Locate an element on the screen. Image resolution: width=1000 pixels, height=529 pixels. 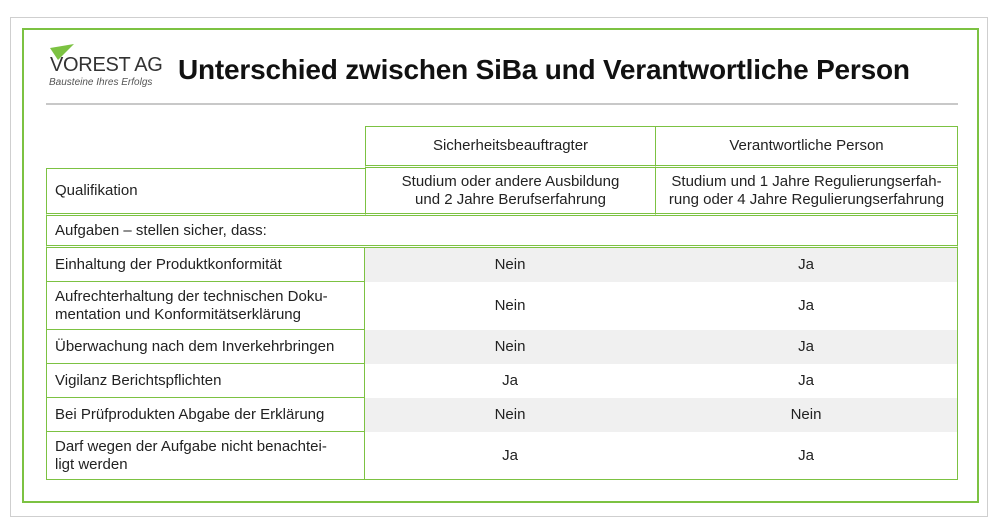
leaf-icon is located at coordinates (62, 52).